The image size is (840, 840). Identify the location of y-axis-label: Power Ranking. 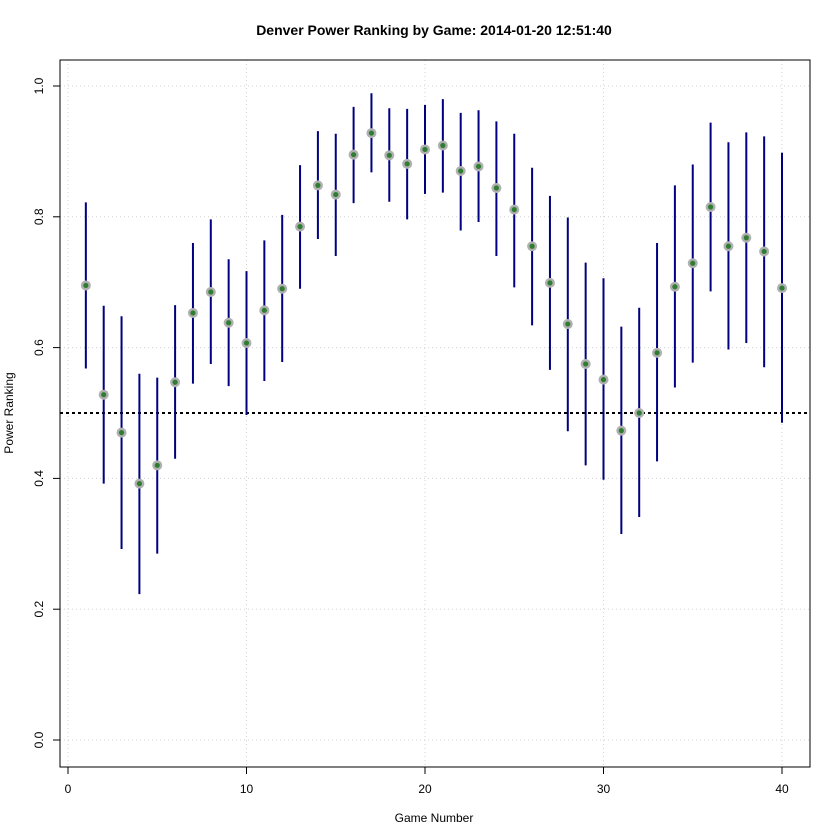
(9, 412).